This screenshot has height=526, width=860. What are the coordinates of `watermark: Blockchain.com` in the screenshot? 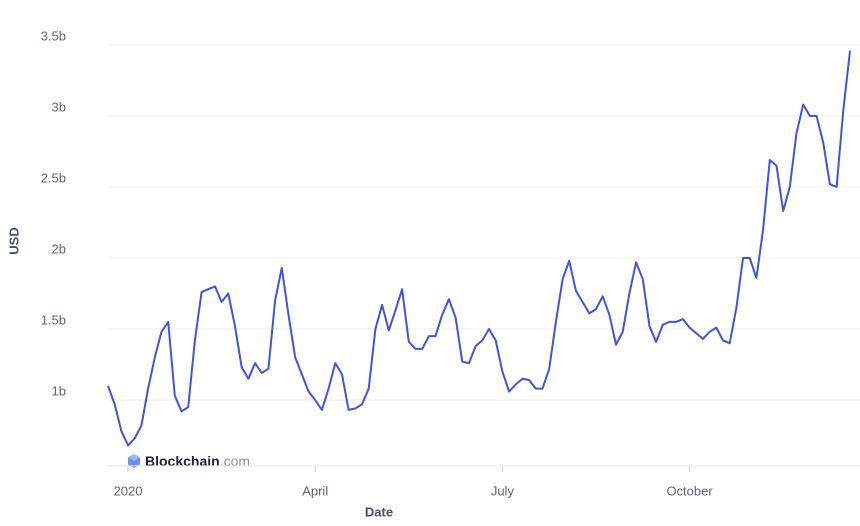 It's located at (189, 461).